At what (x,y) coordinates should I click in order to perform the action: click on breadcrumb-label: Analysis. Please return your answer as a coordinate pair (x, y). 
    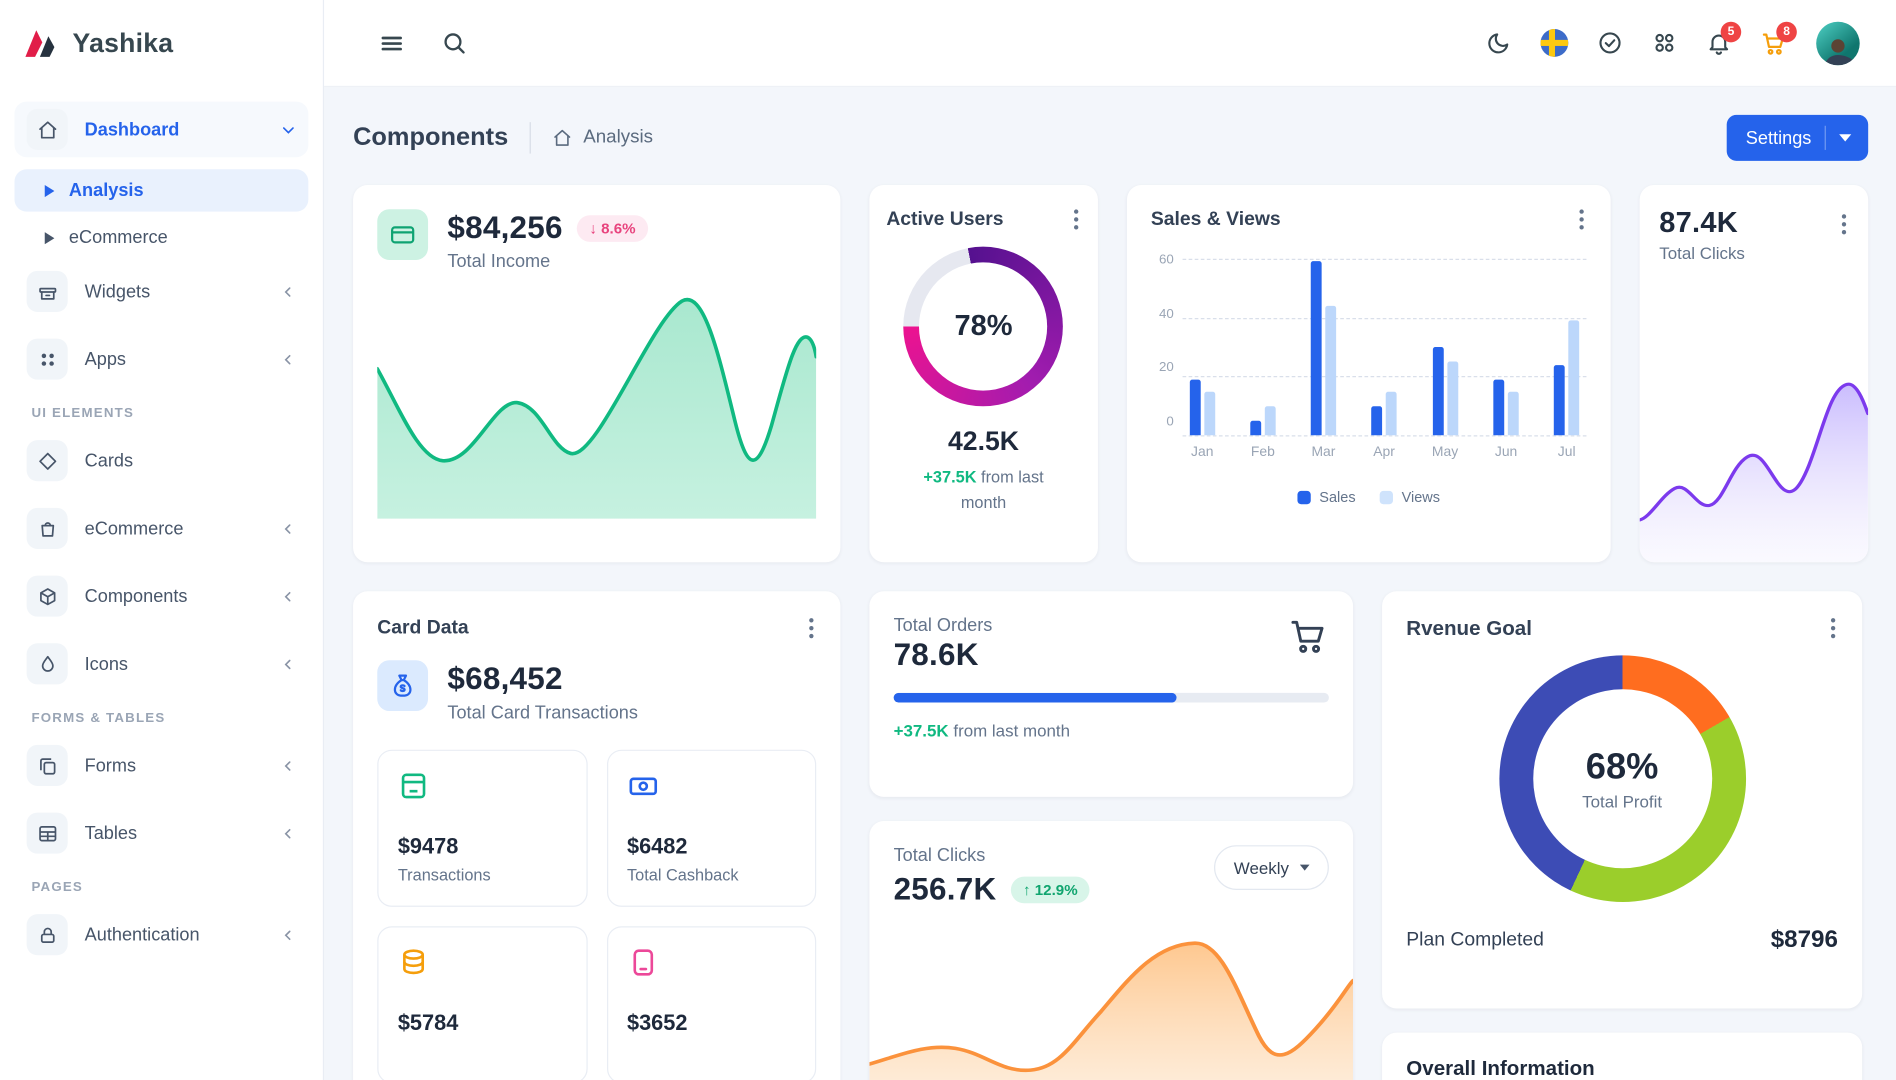
    Looking at the image, I should click on (618, 137).